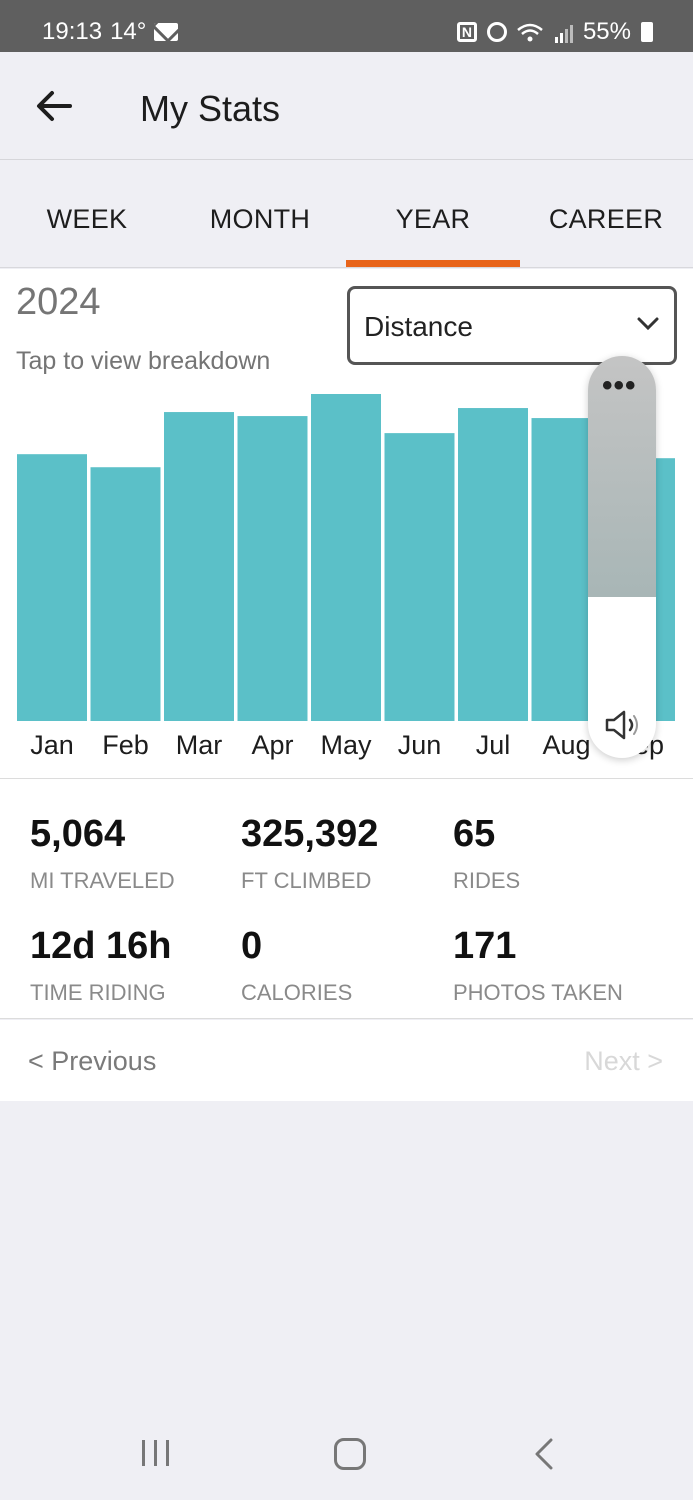 Image resolution: width=693 pixels, height=1500 pixels. I want to click on stat-value: 0, so click(252, 946).